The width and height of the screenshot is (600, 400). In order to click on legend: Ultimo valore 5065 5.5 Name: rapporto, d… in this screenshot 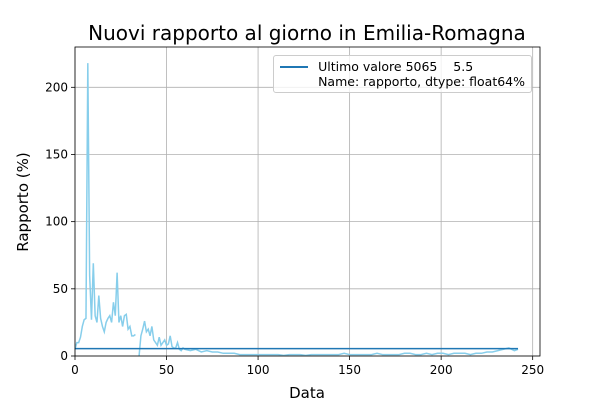, I will do `click(402, 74)`.